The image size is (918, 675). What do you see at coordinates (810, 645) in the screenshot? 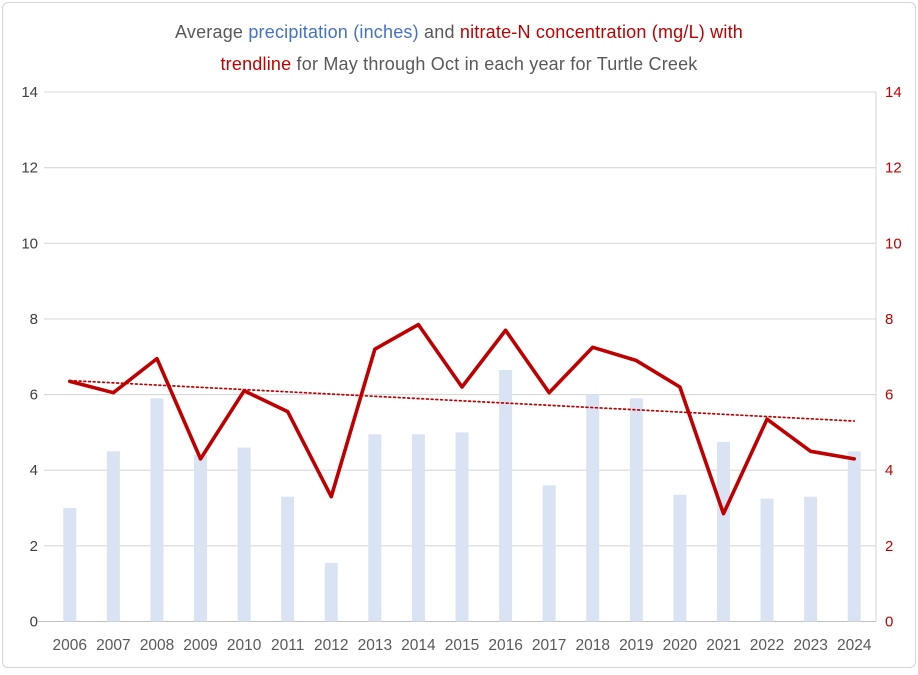
I see `x-label-2023: 2023` at bounding box center [810, 645].